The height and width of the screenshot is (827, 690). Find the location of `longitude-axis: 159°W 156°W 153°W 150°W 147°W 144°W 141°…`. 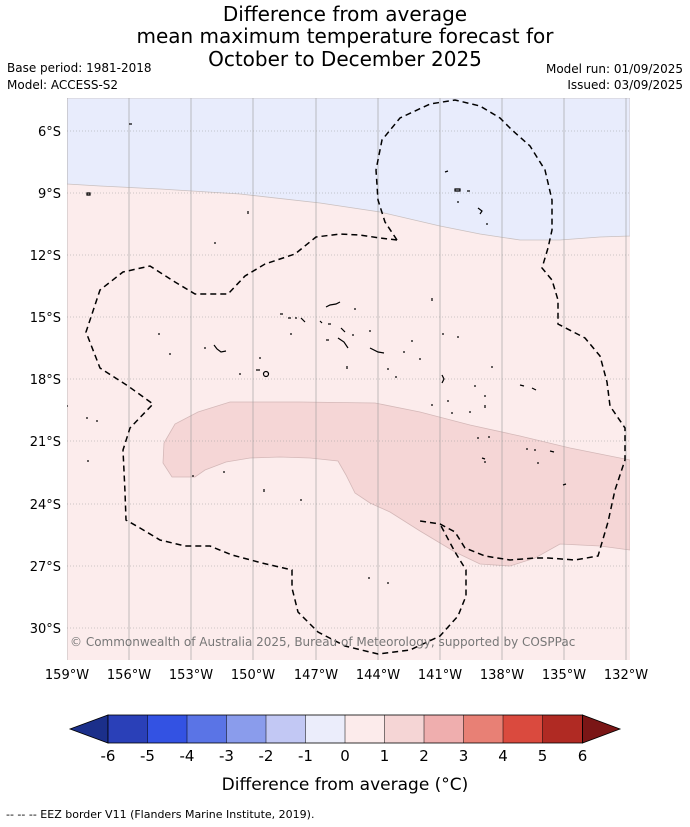

longitude-axis: 159°W 156°W 153°W 150°W 147°W 144°W 141°… is located at coordinates (346, 675).